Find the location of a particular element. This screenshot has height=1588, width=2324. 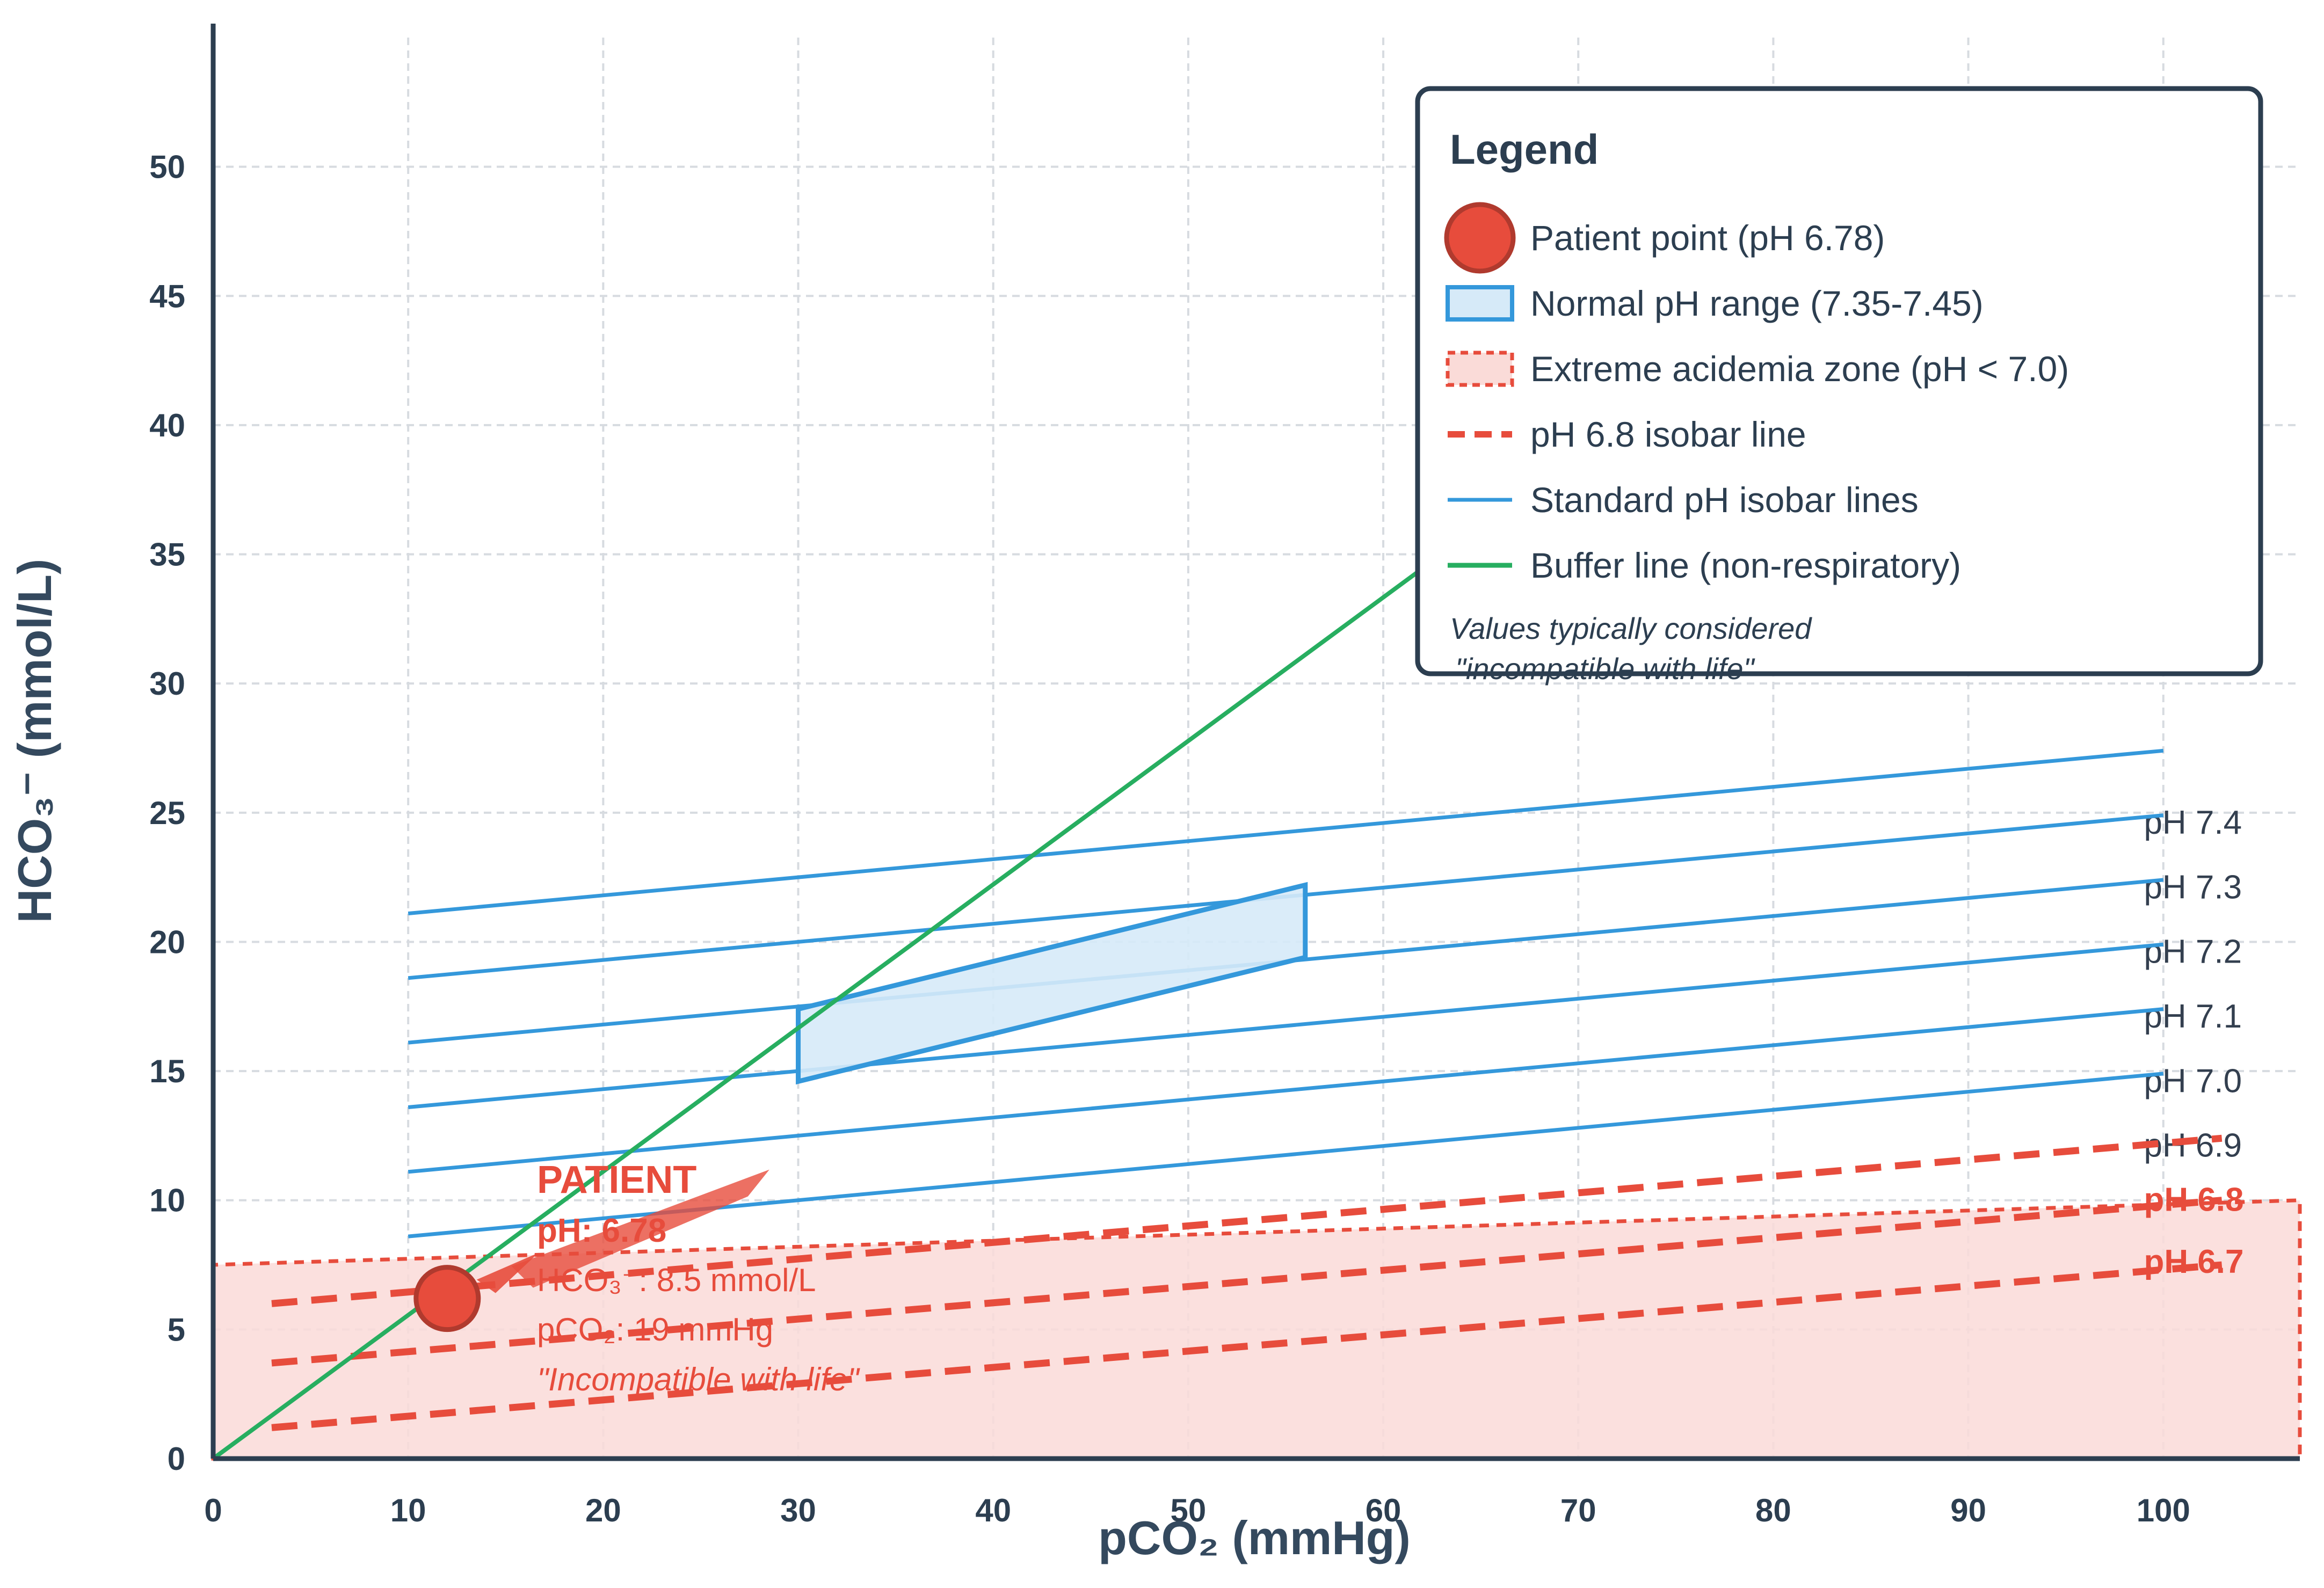

y-tick-label: 45 is located at coordinates (167, 296).